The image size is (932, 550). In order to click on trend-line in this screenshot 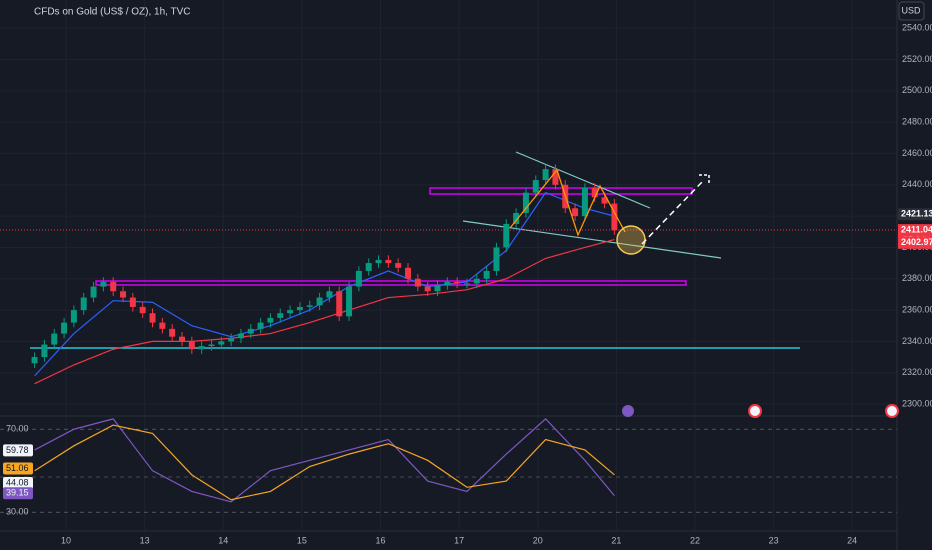, I will do `click(583, 180)`.